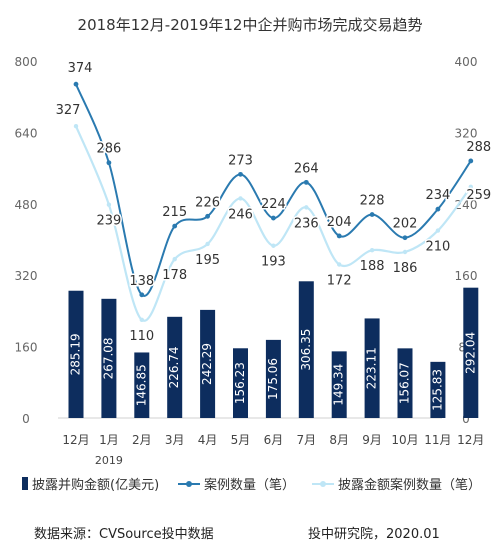  I want to click on label-cases: 215, so click(174, 212).